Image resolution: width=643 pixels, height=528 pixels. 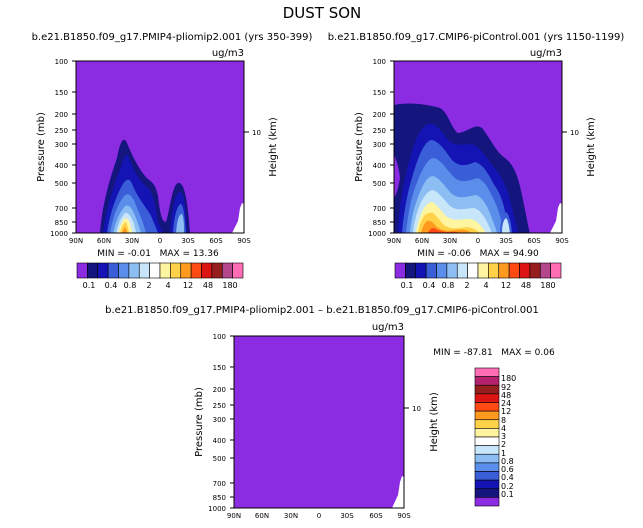 What do you see at coordinates (319, 516) in the screenshot?
I see `x-tick: 0` at bounding box center [319, 516].